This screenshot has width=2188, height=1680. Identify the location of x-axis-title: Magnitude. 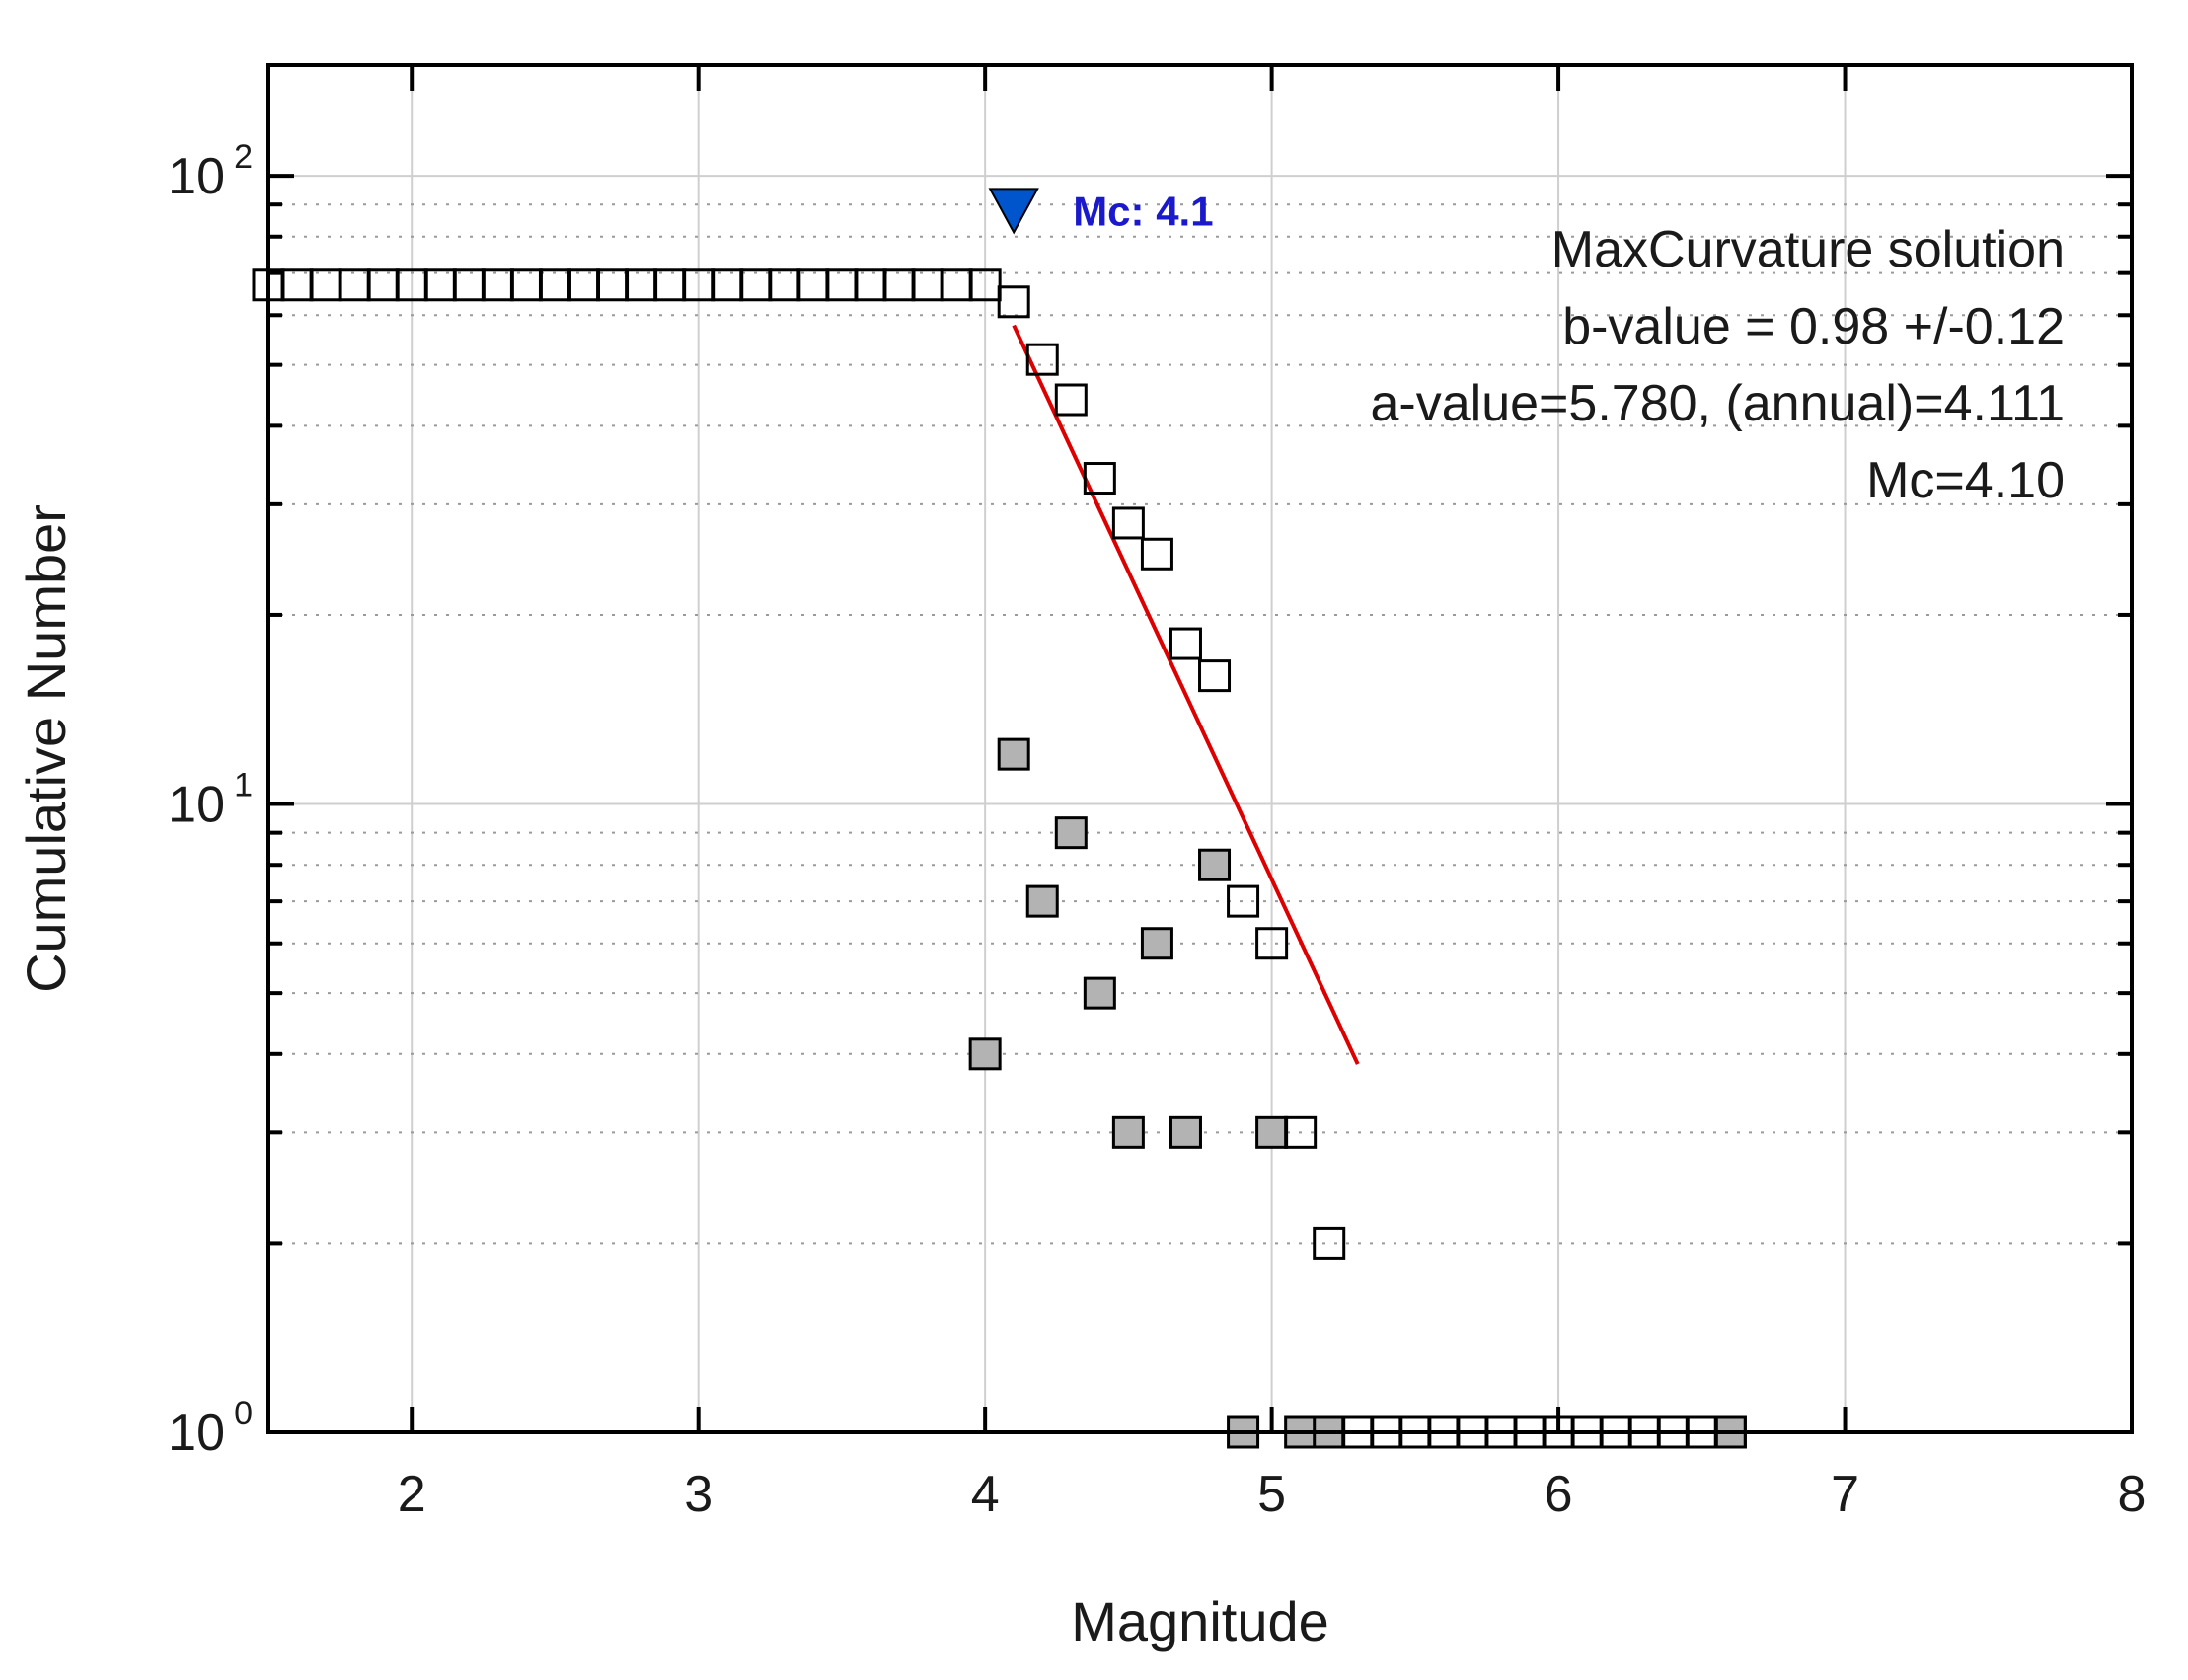
(1200, 1621).